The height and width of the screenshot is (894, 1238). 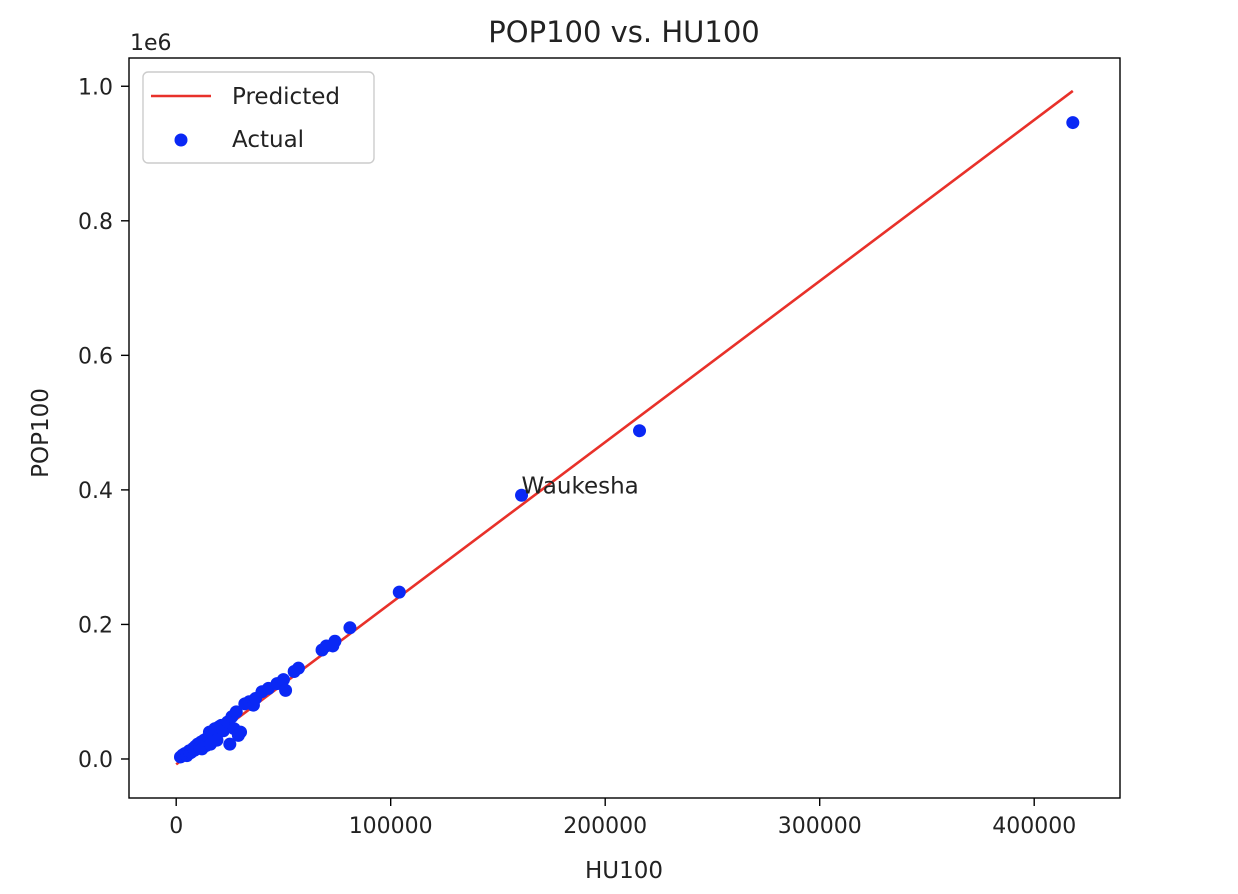 I want to click on y-tick-label: 0.0, so click(x=95, y=760).